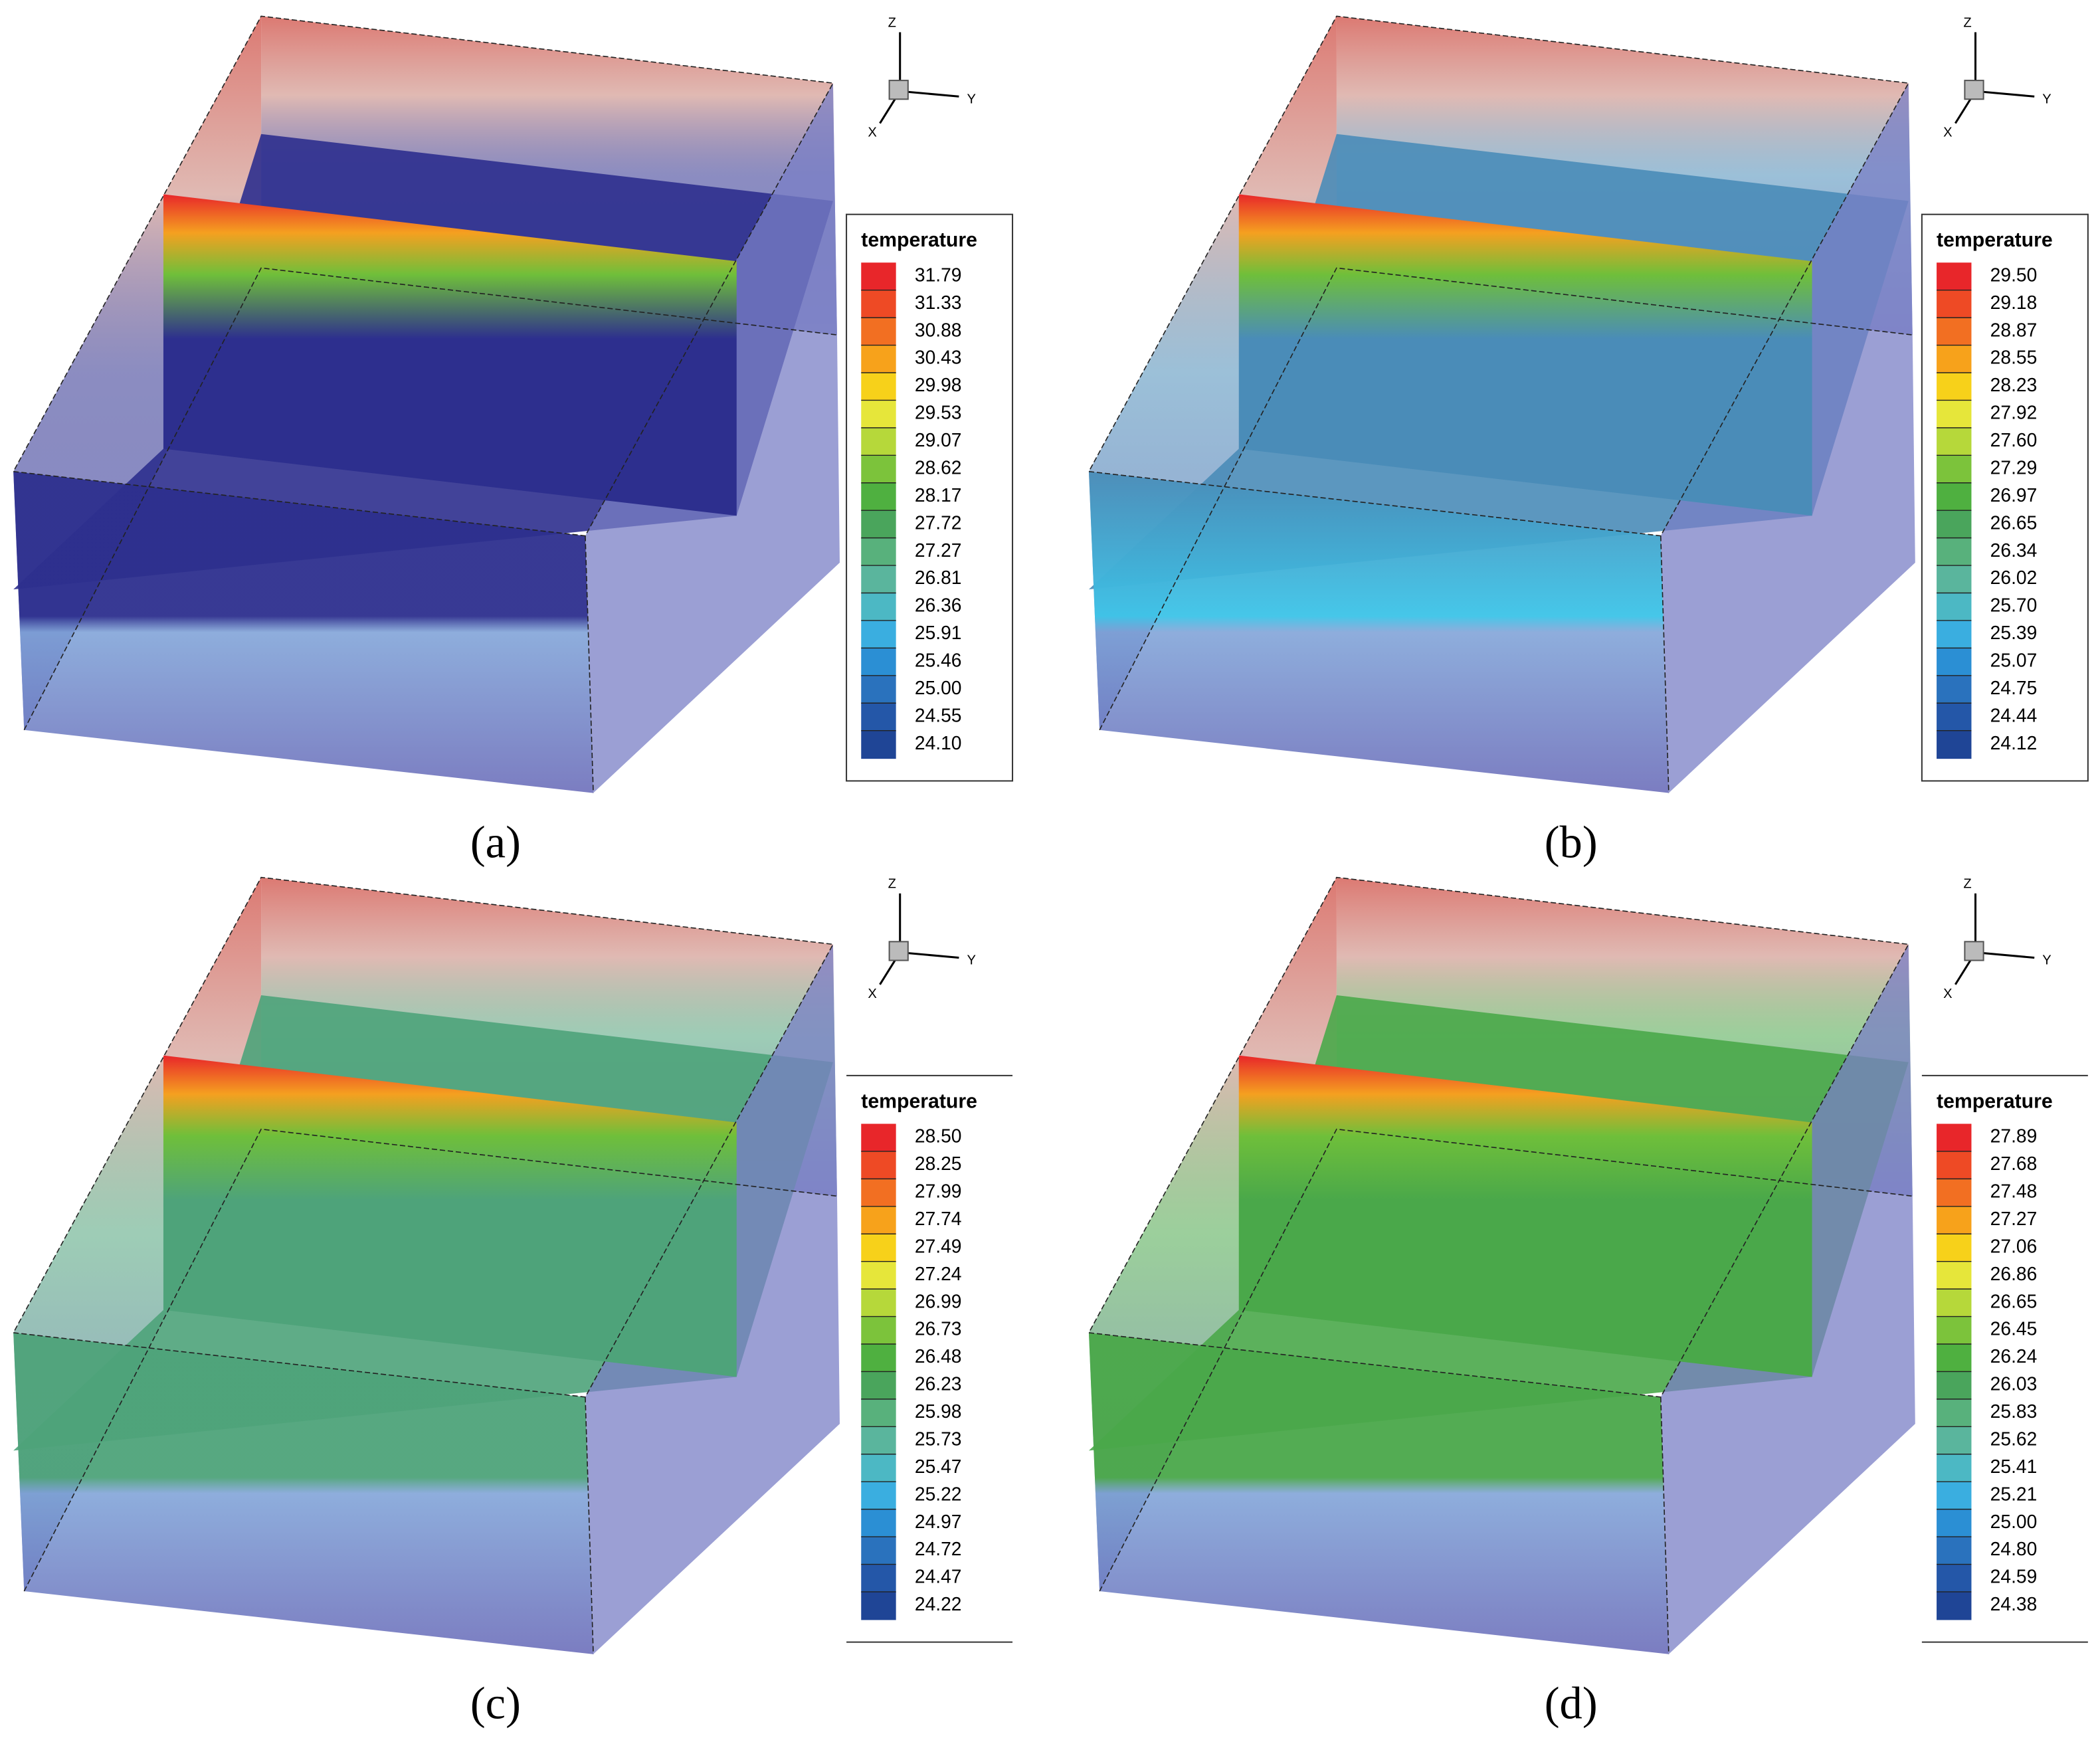  I want to click on legend-level: 24.38, so click(2014, 1604).